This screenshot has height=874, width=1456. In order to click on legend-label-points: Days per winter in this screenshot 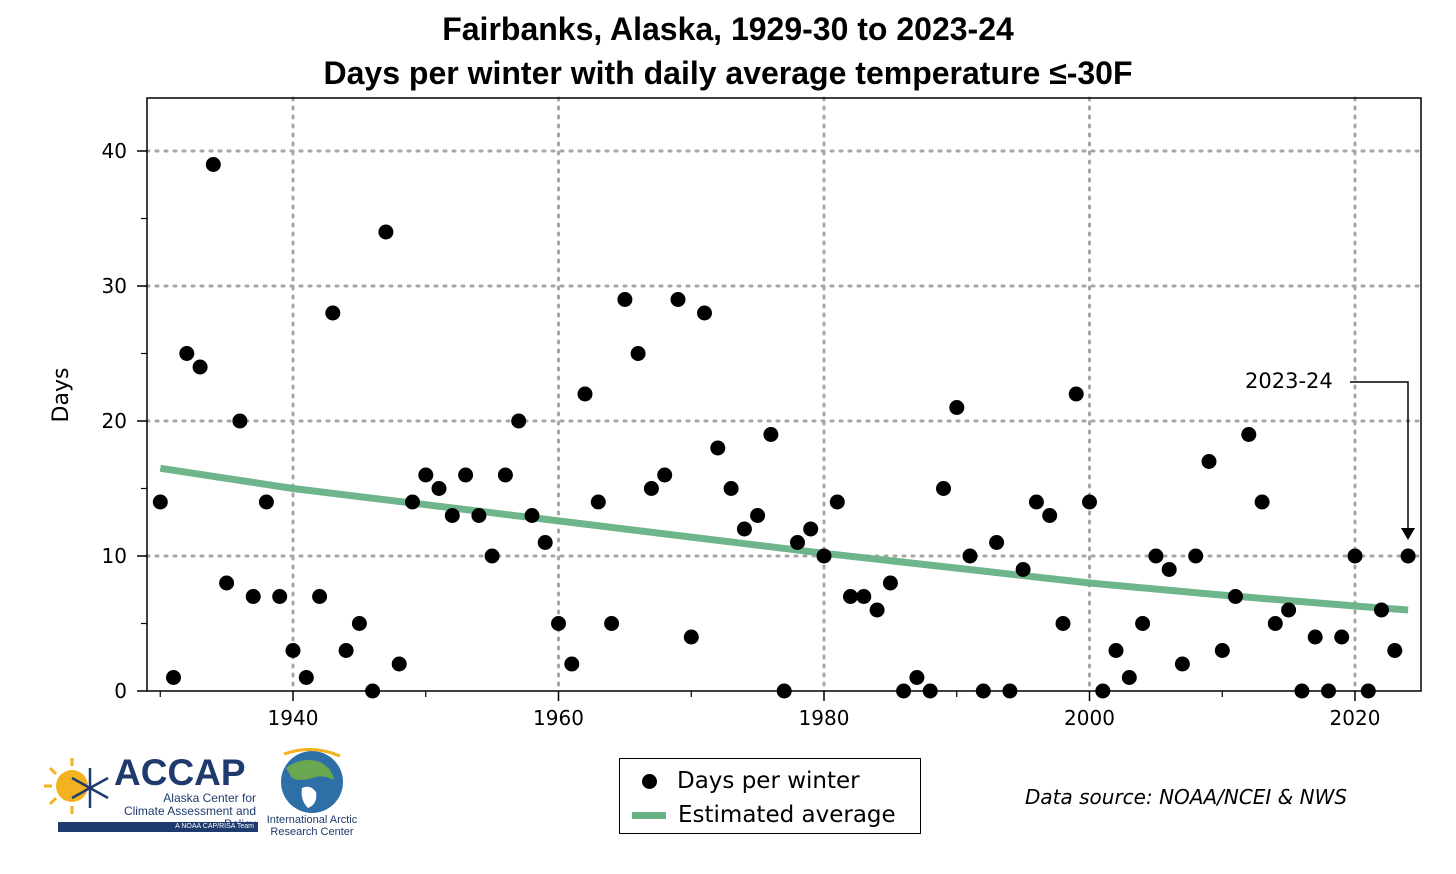, I will do `click(768, 781)`.